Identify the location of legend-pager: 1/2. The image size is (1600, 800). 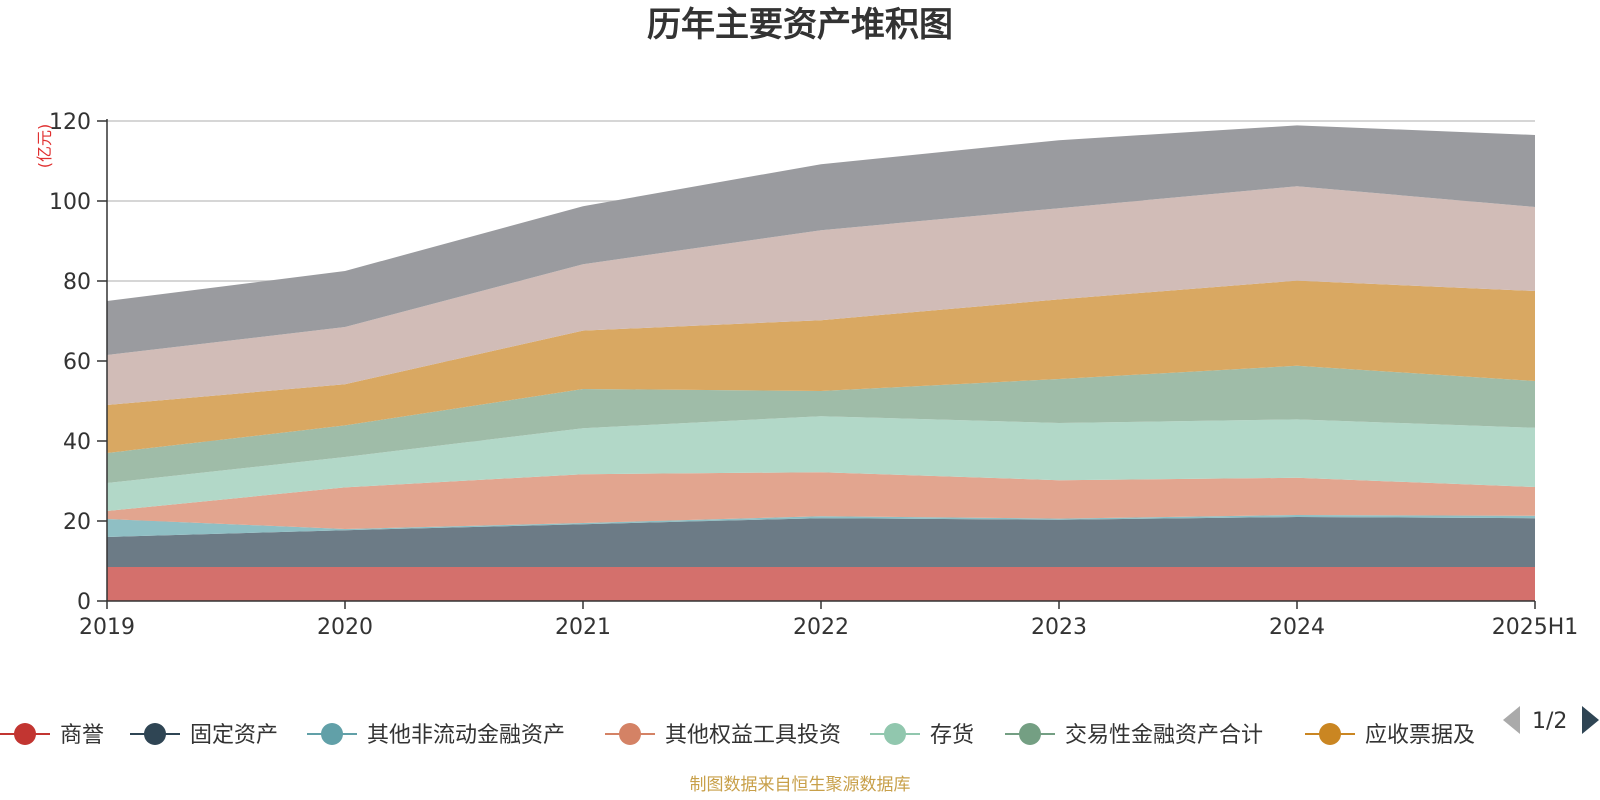
(1551, 720).